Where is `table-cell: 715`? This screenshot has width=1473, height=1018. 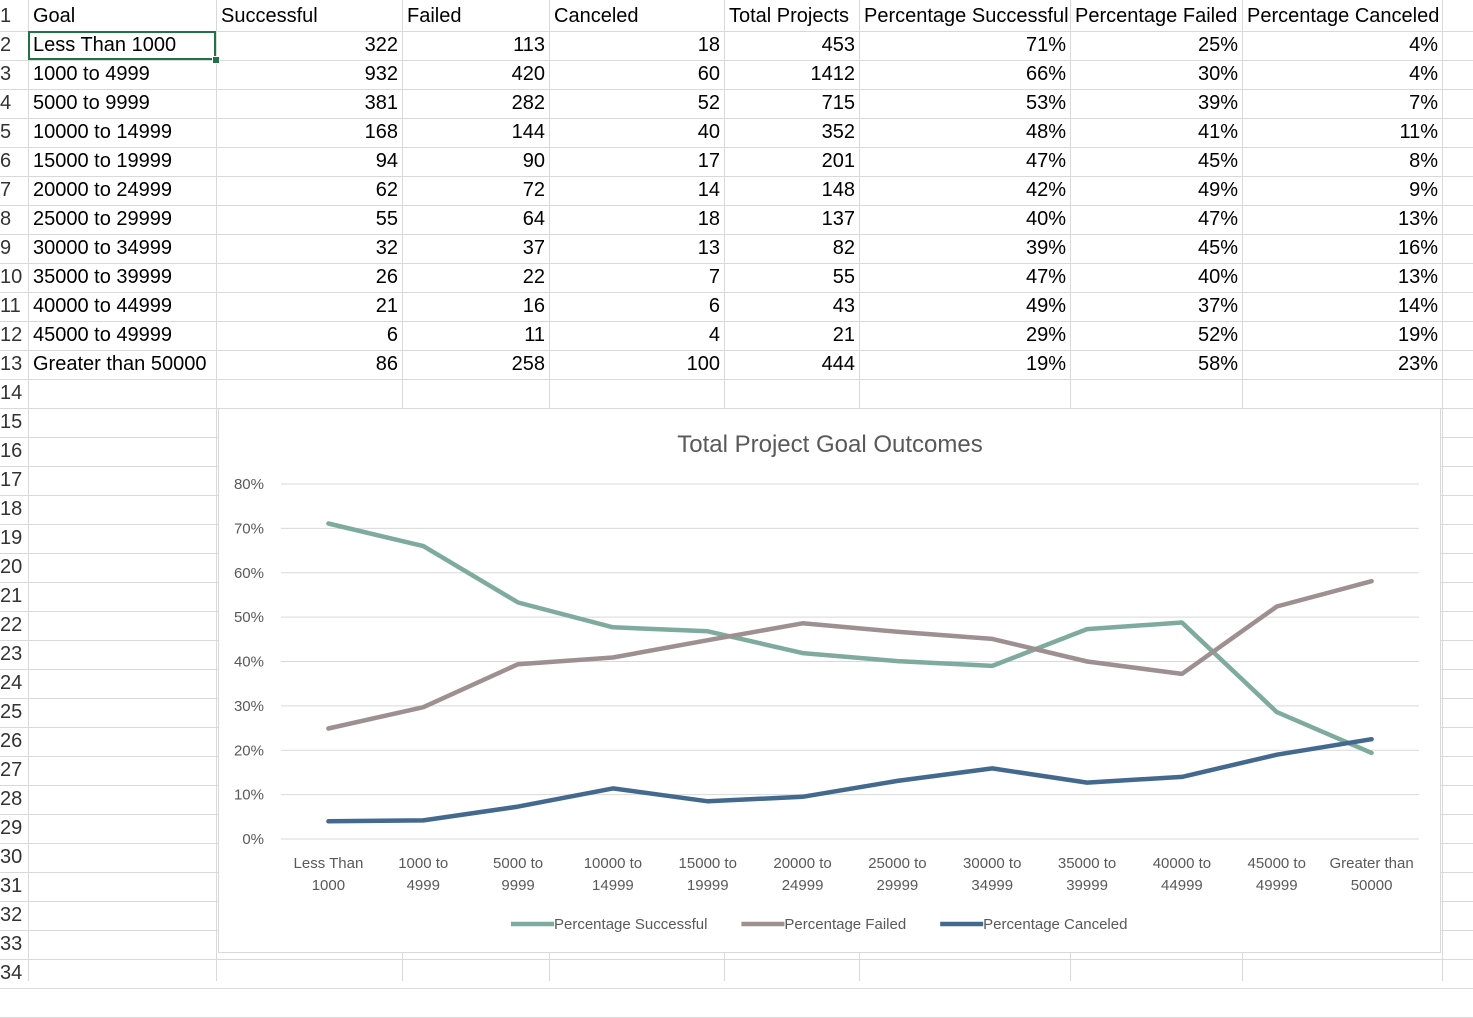 table-cell: 715 is located at coordinates (790, 103).